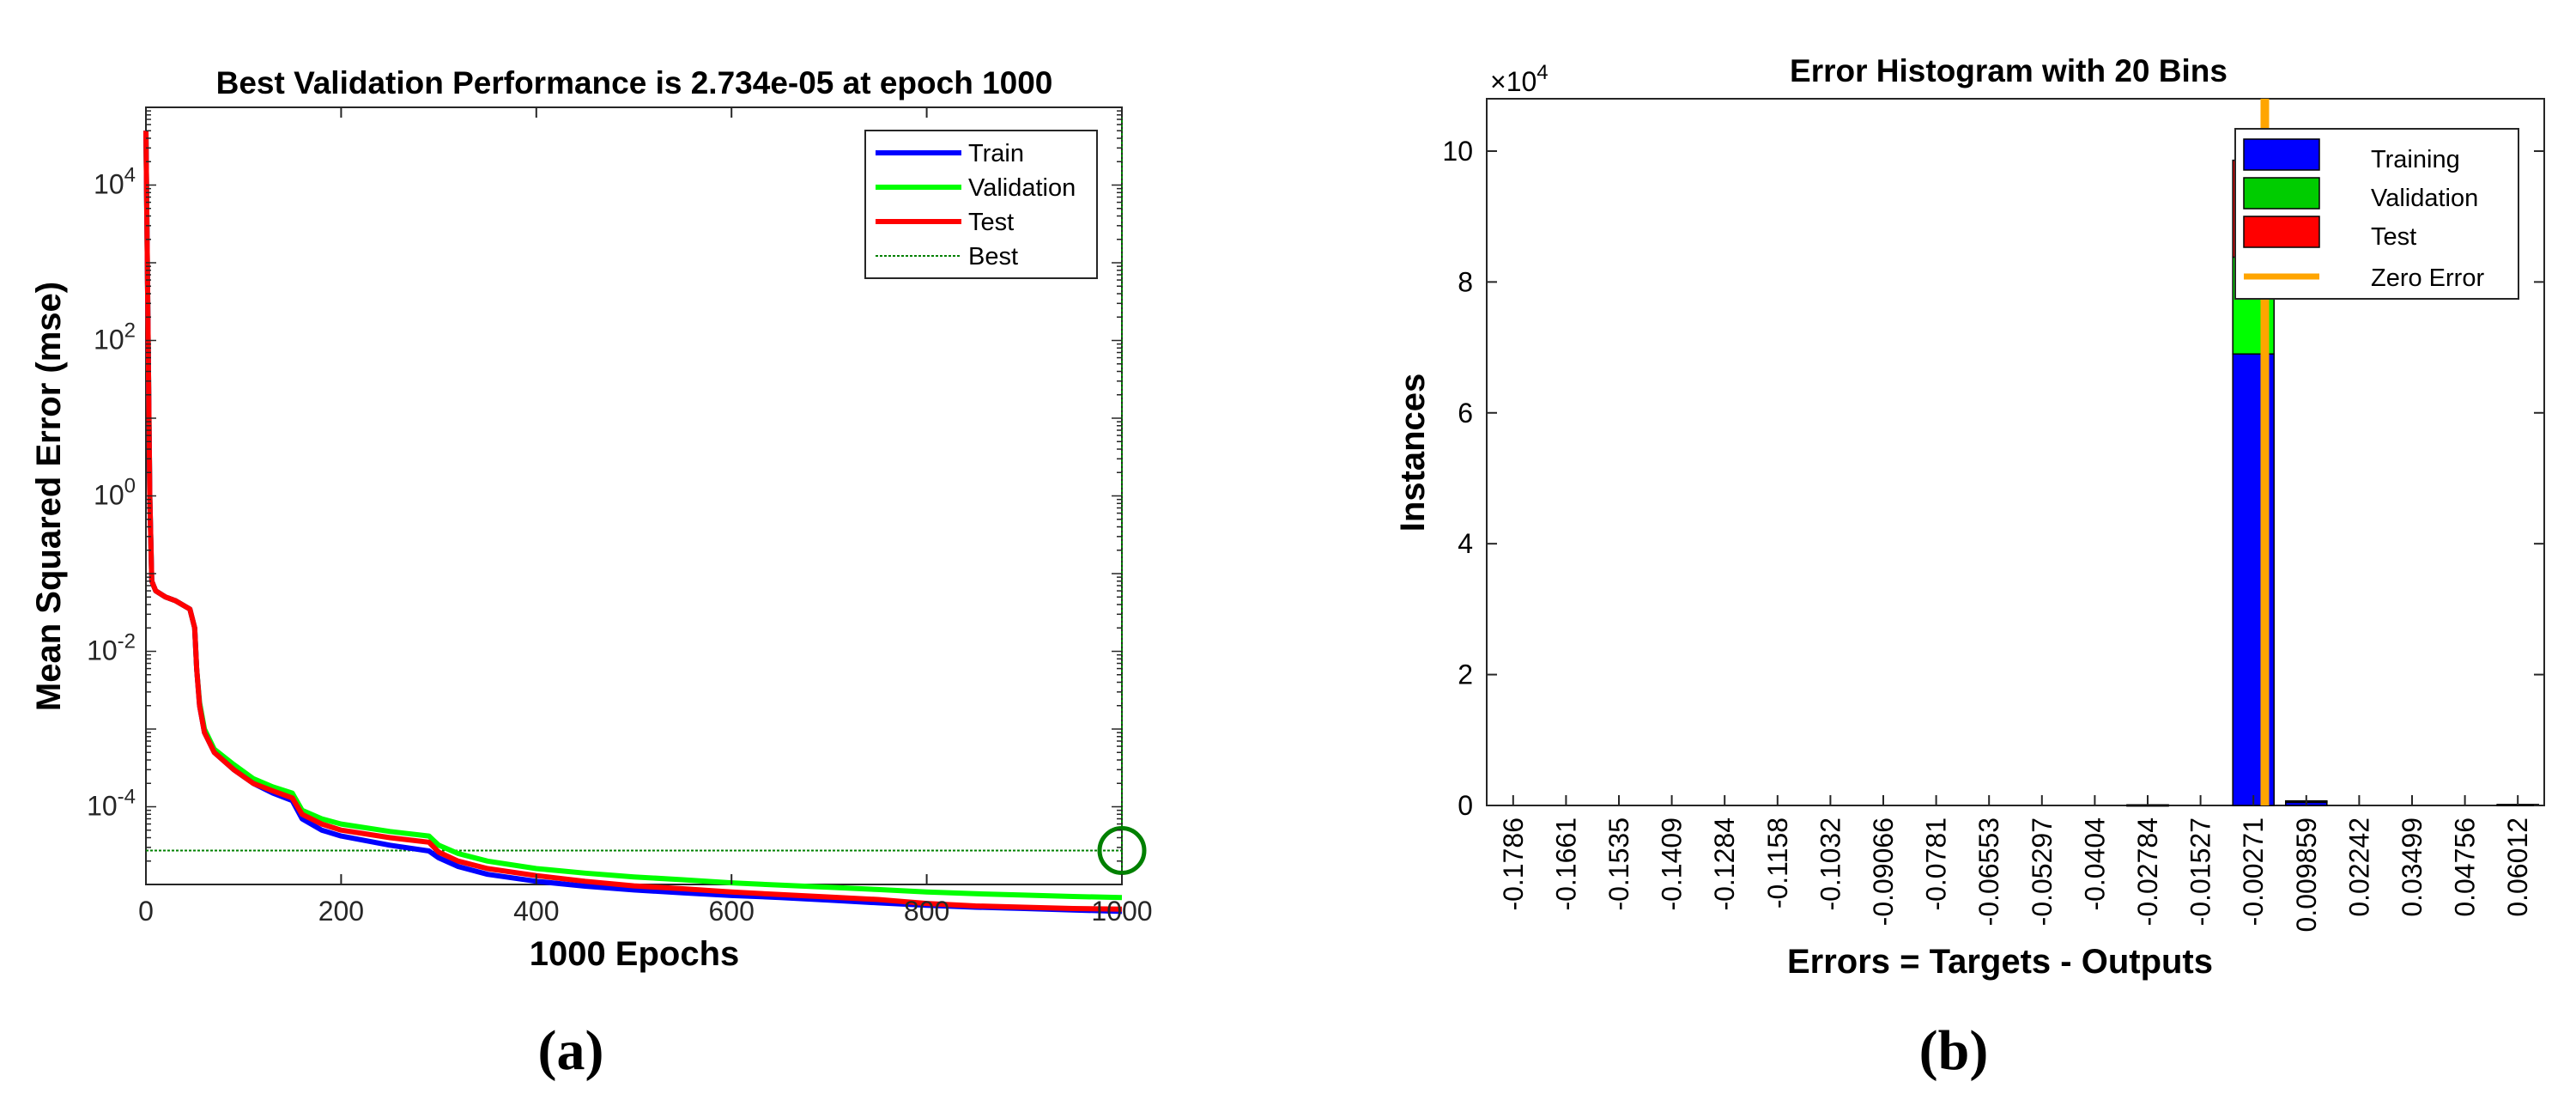  What do you see at coordinates (146, 911) in the screenshot?
I see `x-tick-label: 0` at bounding box center [146, 911].